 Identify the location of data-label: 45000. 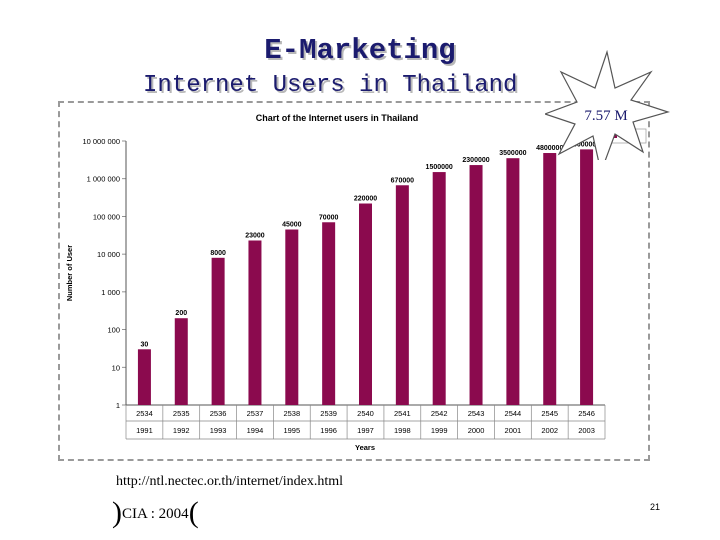
(292, 225).